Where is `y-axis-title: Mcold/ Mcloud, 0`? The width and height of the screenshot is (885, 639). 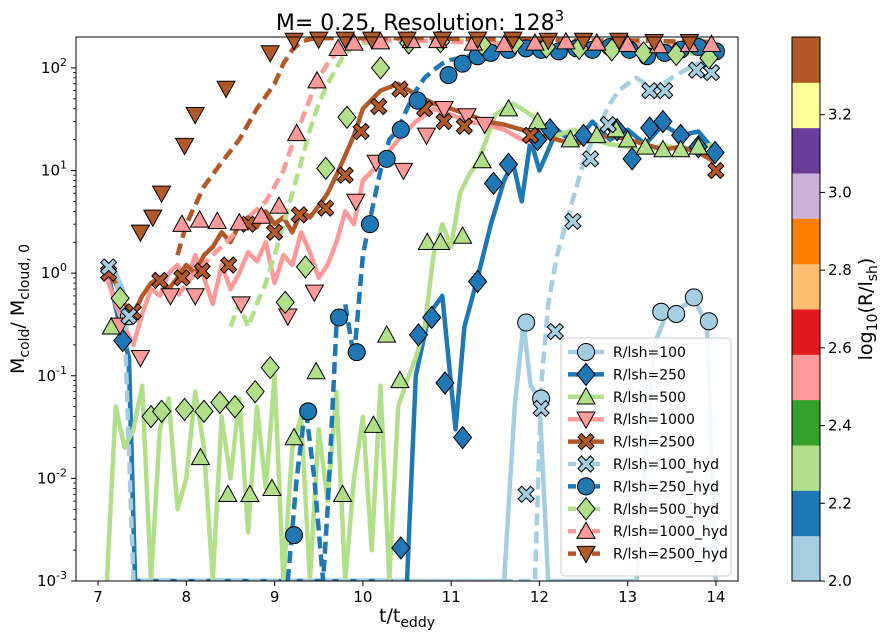
y-axis-title: Mcold/ Mcloud, 0 is located at coordinates (20, 309).